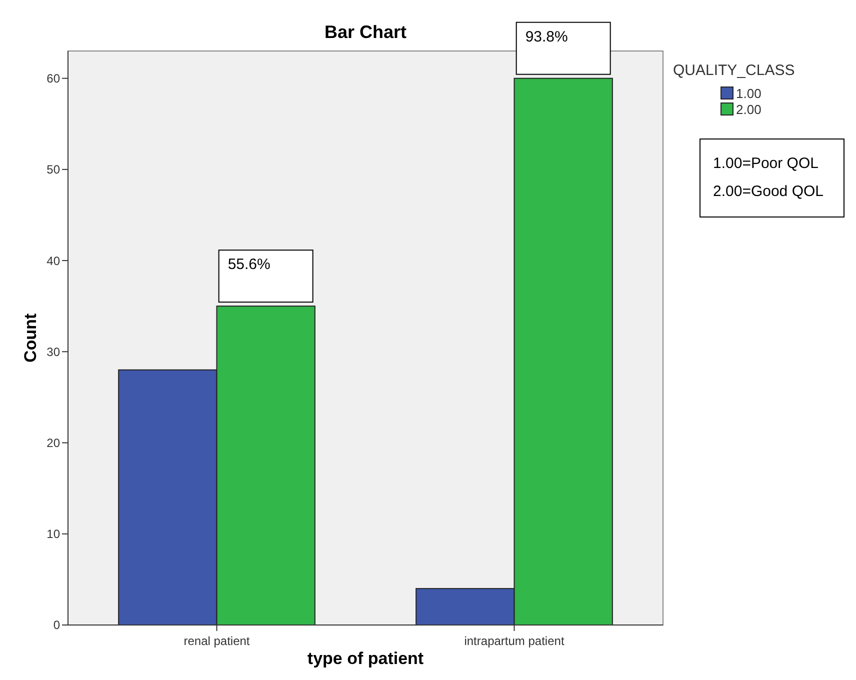 The image size is (856, 680). I want to click on text: 2.00=Good QOL, so click(768, 191).